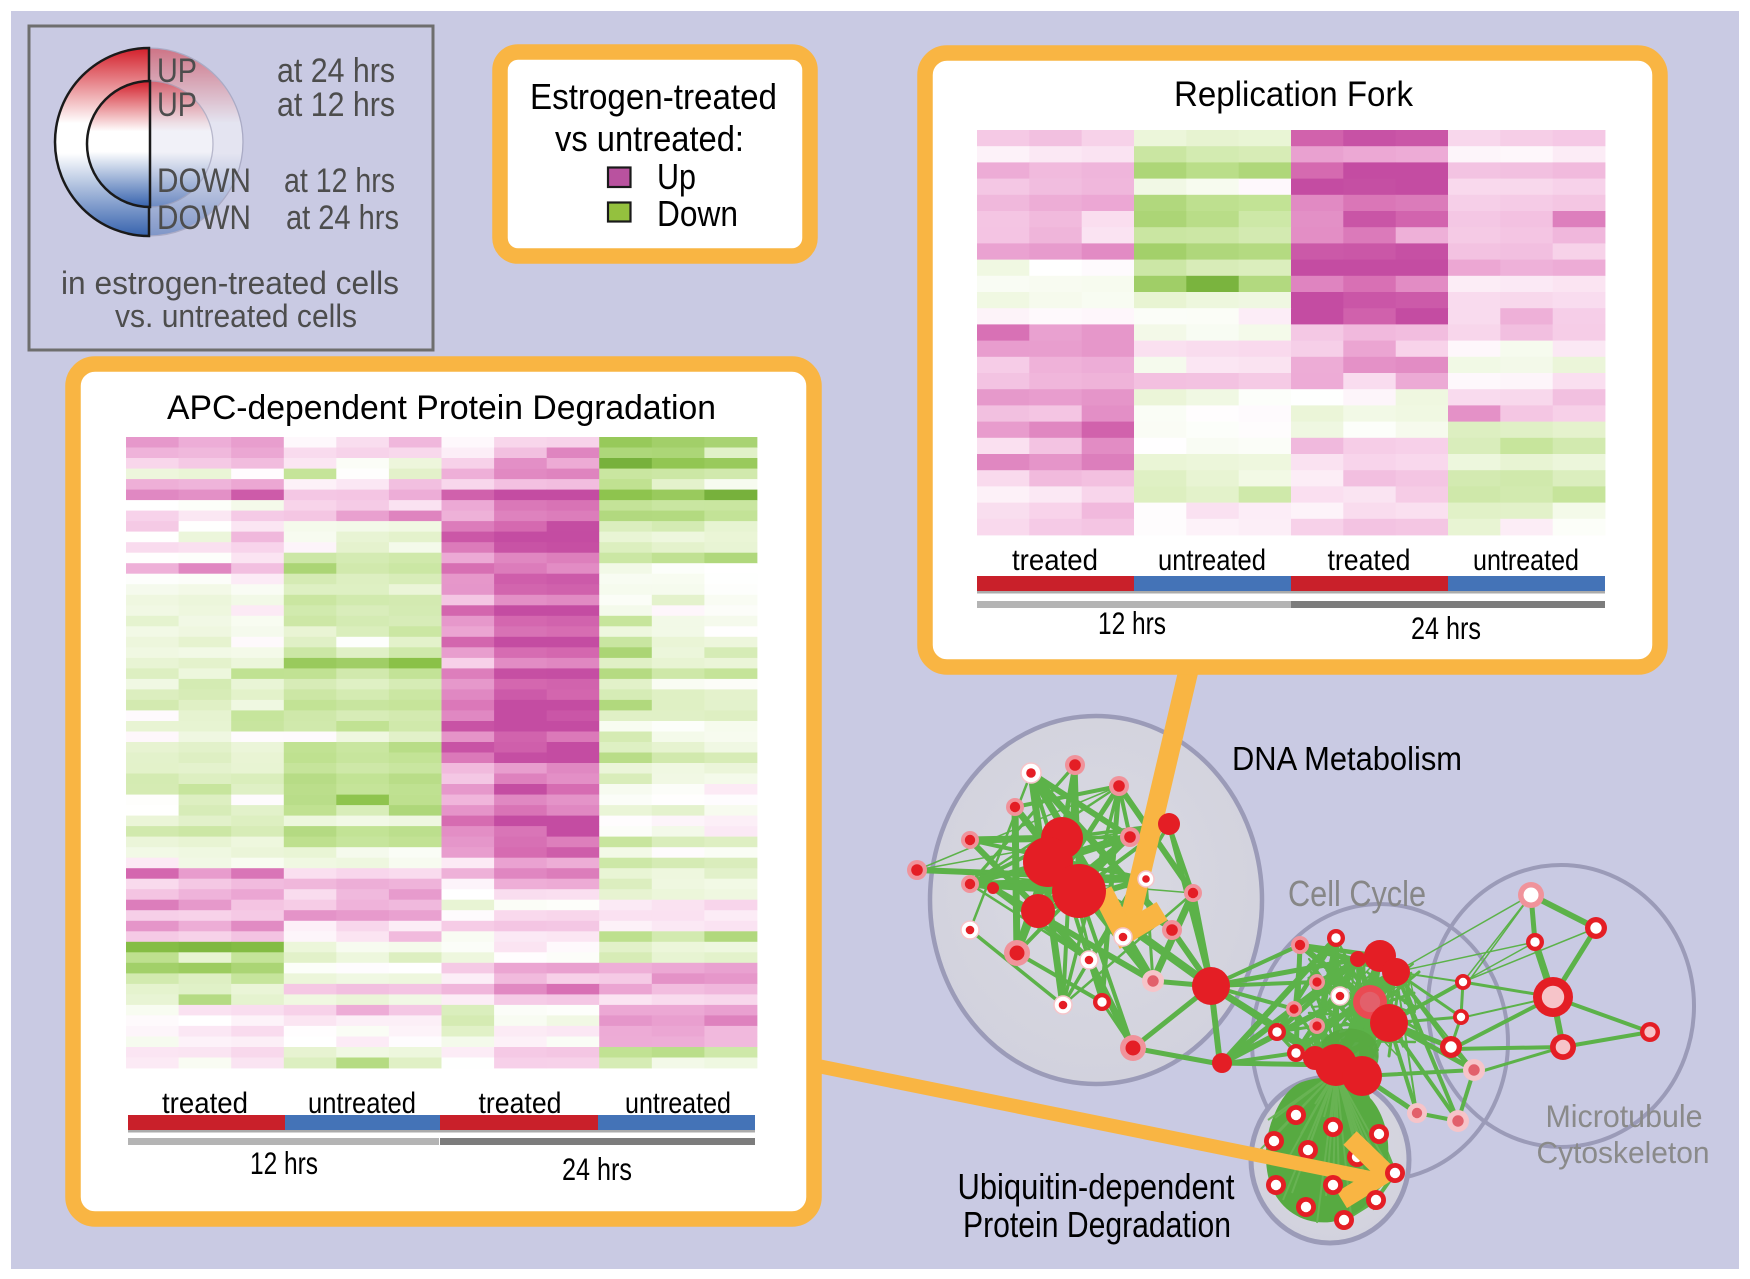 The width and height of the screenshot is (1750, 1279). I want to click on svg-text: Protein Degradation, so click(1097, 1224).